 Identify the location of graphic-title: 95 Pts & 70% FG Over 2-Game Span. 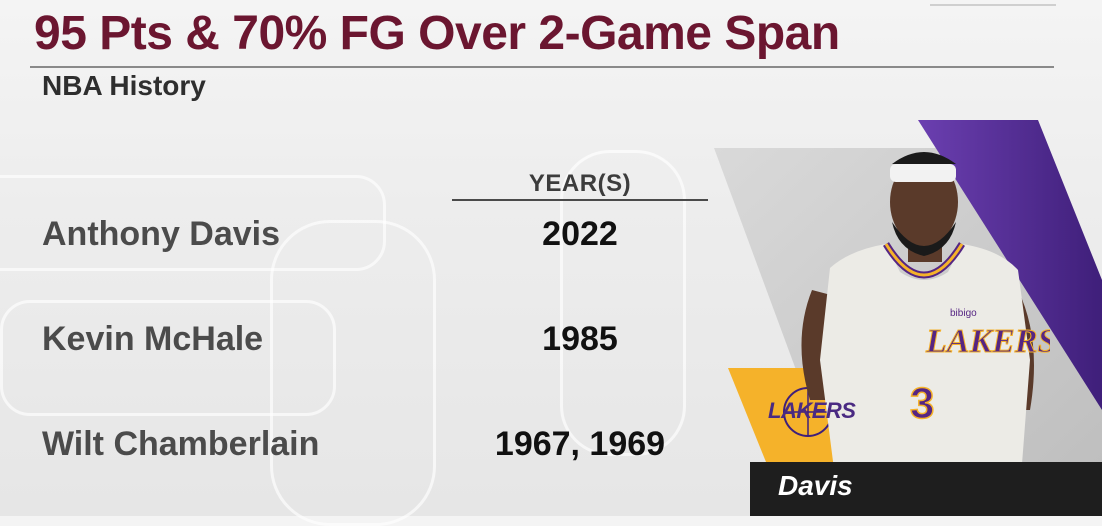
(437, 33).